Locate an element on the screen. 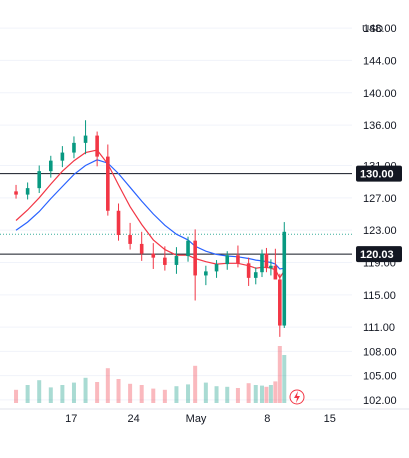 Image resolution: width=409 pixels, height=458 pixels. time-tick-label: 17 is located at coordinates (71, 419).